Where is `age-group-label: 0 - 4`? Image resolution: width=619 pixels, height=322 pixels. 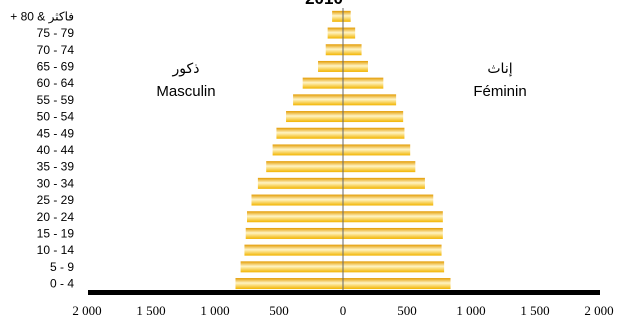 age-group-label: 0 - 4 is located at coordinates (62, 284).